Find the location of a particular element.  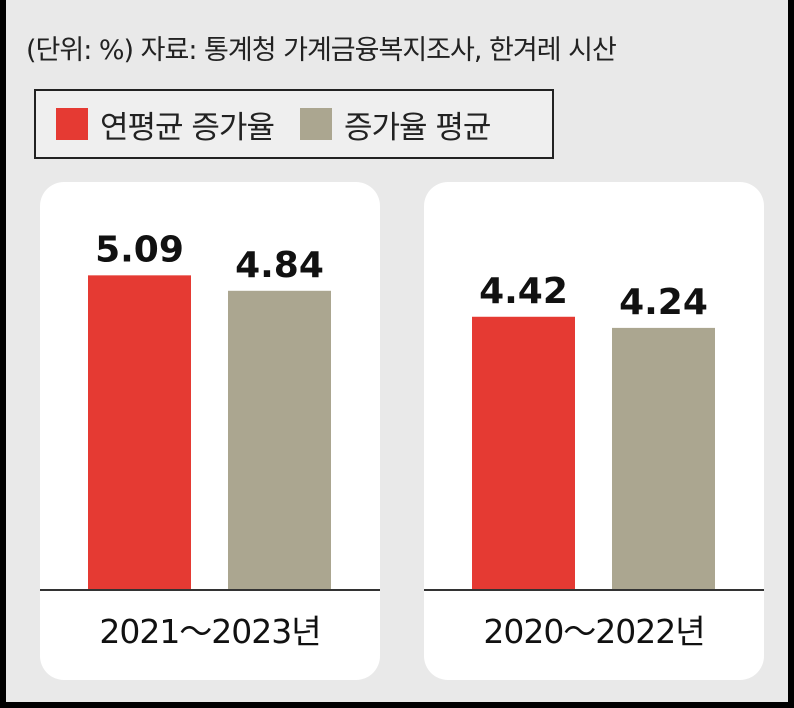

legend-label-1: 연평균 증가율 is located at coordinates (187, 127).